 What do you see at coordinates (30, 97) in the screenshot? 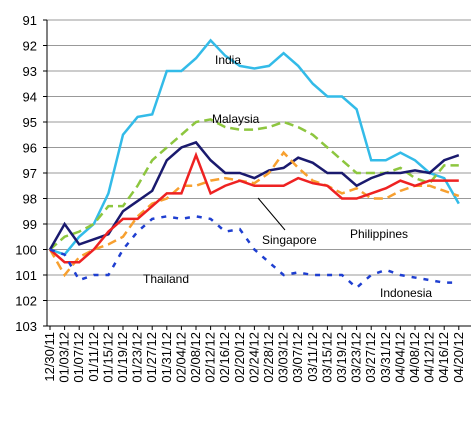
I see `y-tick-label: 94` at bounding box center [30, 97].